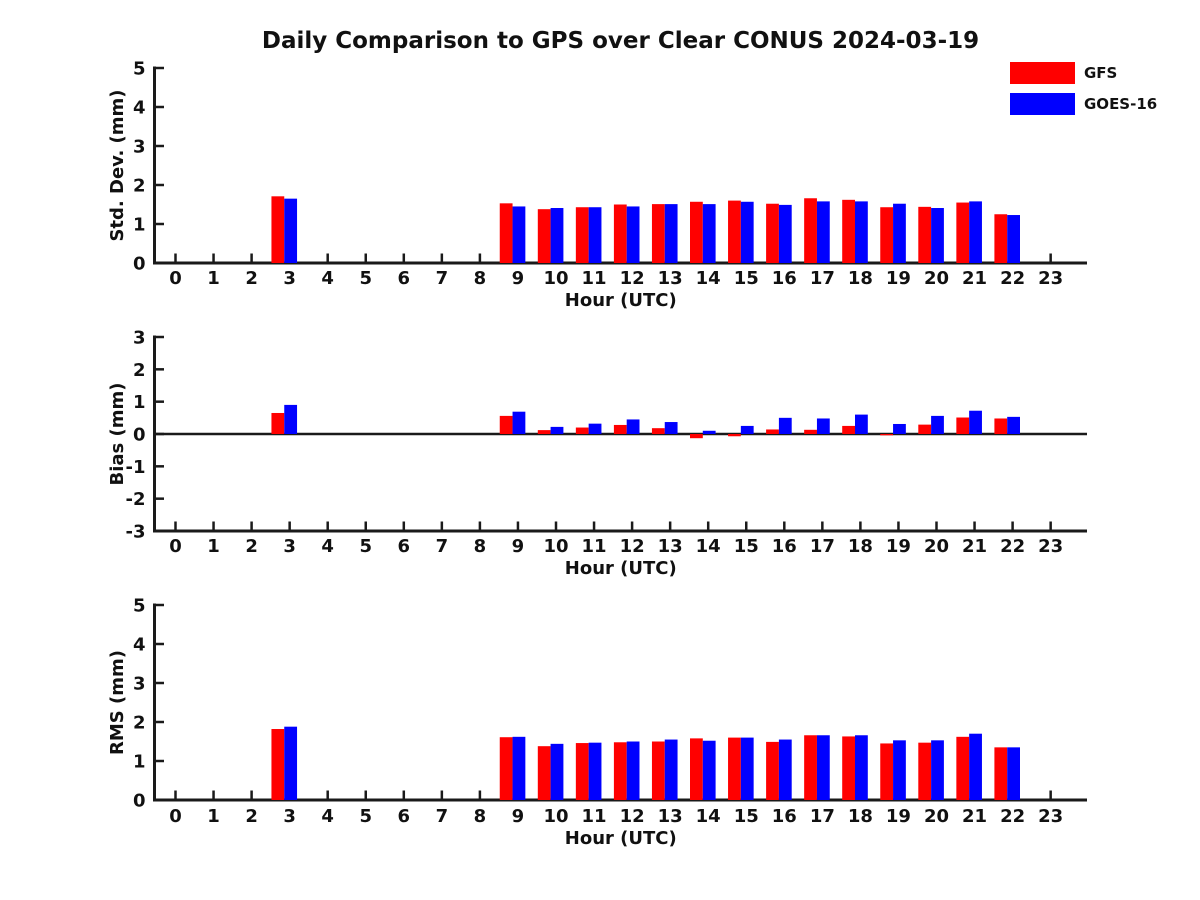 This screenshot has height=900, width=1200. What do you see at coordinates (974, 278) in the screenshot?
I see `x-tick-label: 21` at bounding box center [974, 278].